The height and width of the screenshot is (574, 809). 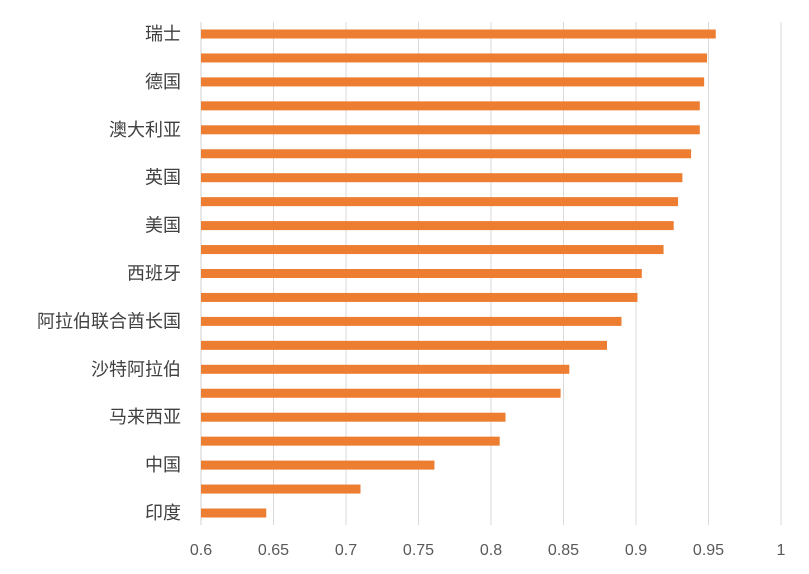 I want to click on category-label: 西班牙, so click(x=154, y=274).